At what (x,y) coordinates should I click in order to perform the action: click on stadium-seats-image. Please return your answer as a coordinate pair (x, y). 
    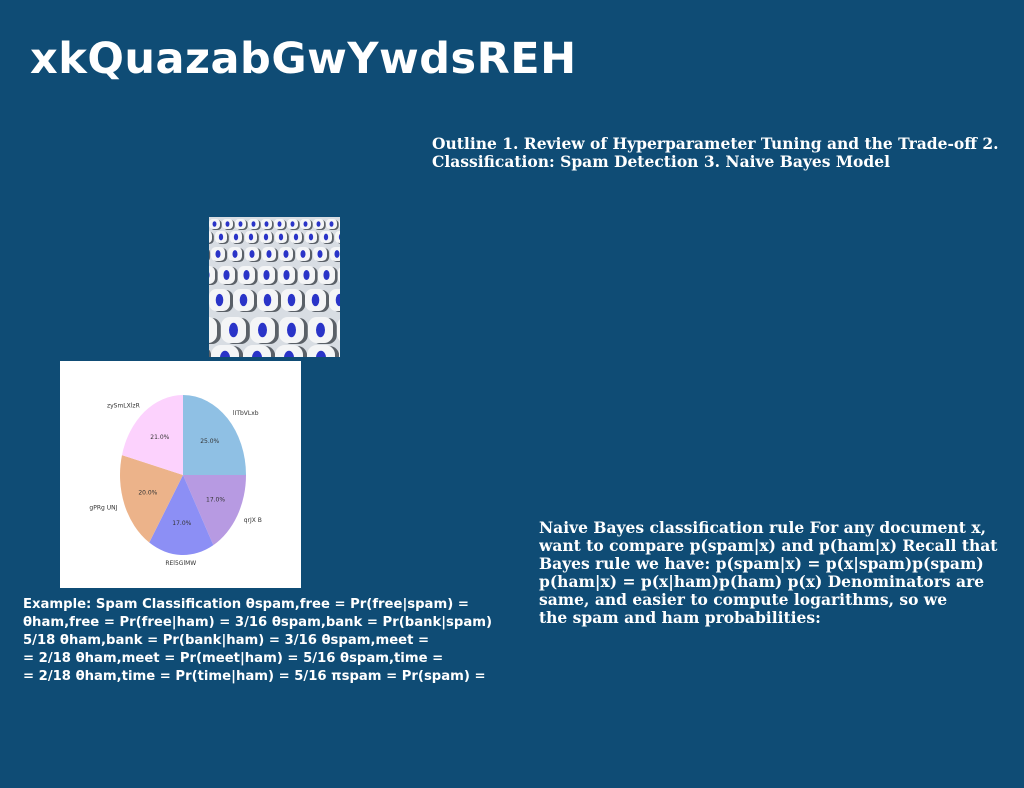
    Looking at the image, I should click on (274, 287).